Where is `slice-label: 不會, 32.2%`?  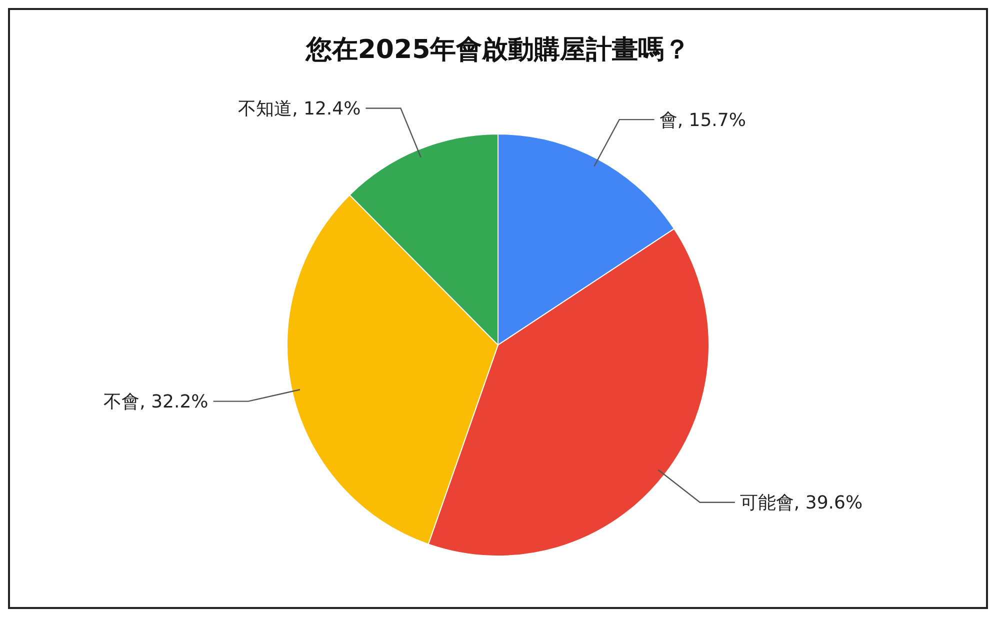 slice-label: 不會, 32.2% is located at coordinates (156, 402).